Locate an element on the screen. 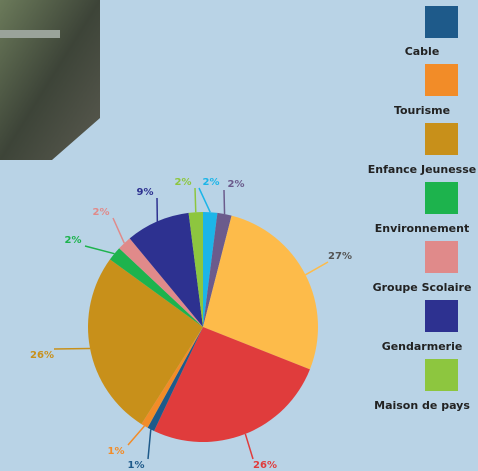 The height and width of the screenshot is (471, 478). legend-label: Gendarmerie is located at coordinates (422, 346).